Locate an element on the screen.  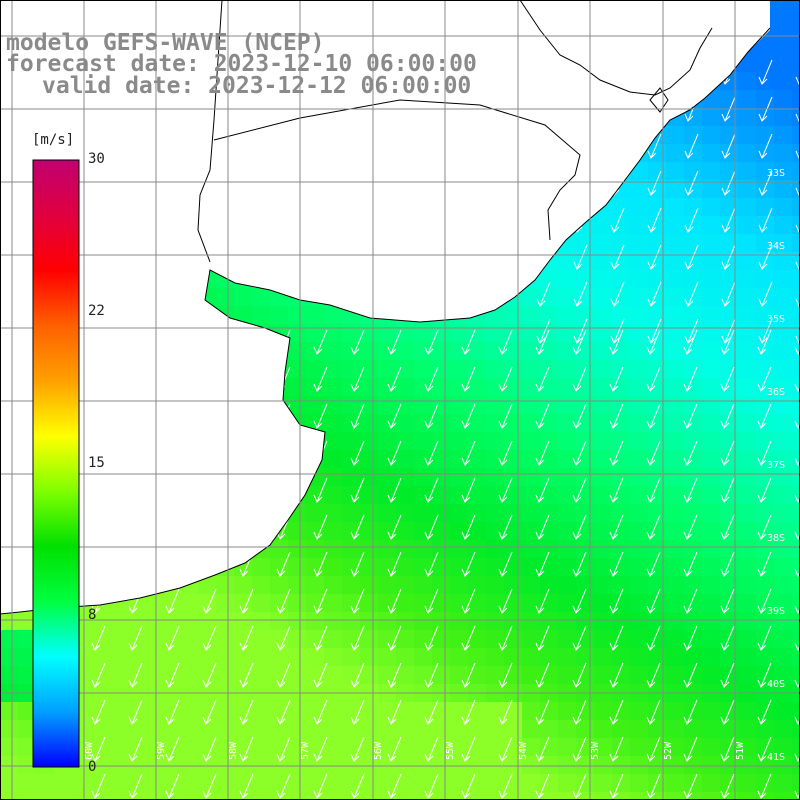
latitude-labels: 33S 34S 35S 36S 37S 38S 39S 40S 41S is located at coordinates (776, 465).